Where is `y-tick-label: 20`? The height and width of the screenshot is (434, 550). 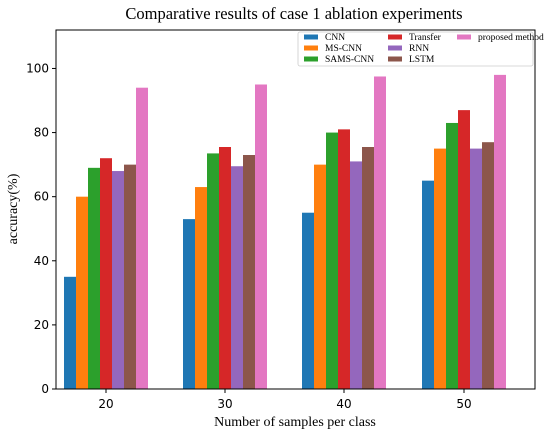 y-tick-label: 20 is located at coordinates (41, 325).